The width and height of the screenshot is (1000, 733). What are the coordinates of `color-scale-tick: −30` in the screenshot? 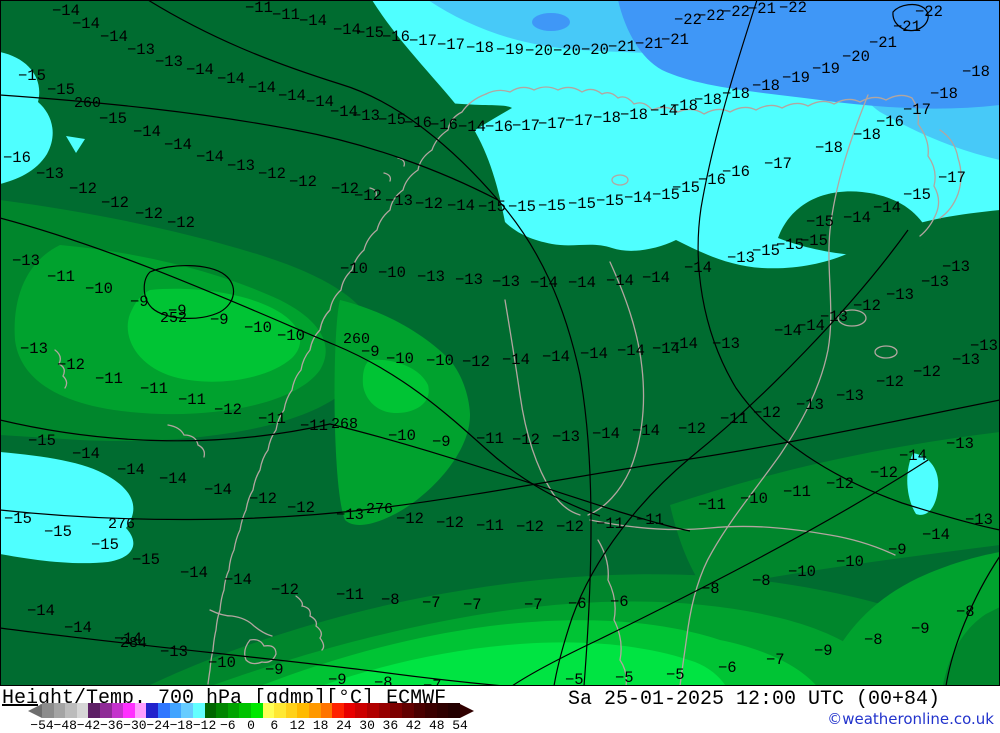 It's located at (135, 725).